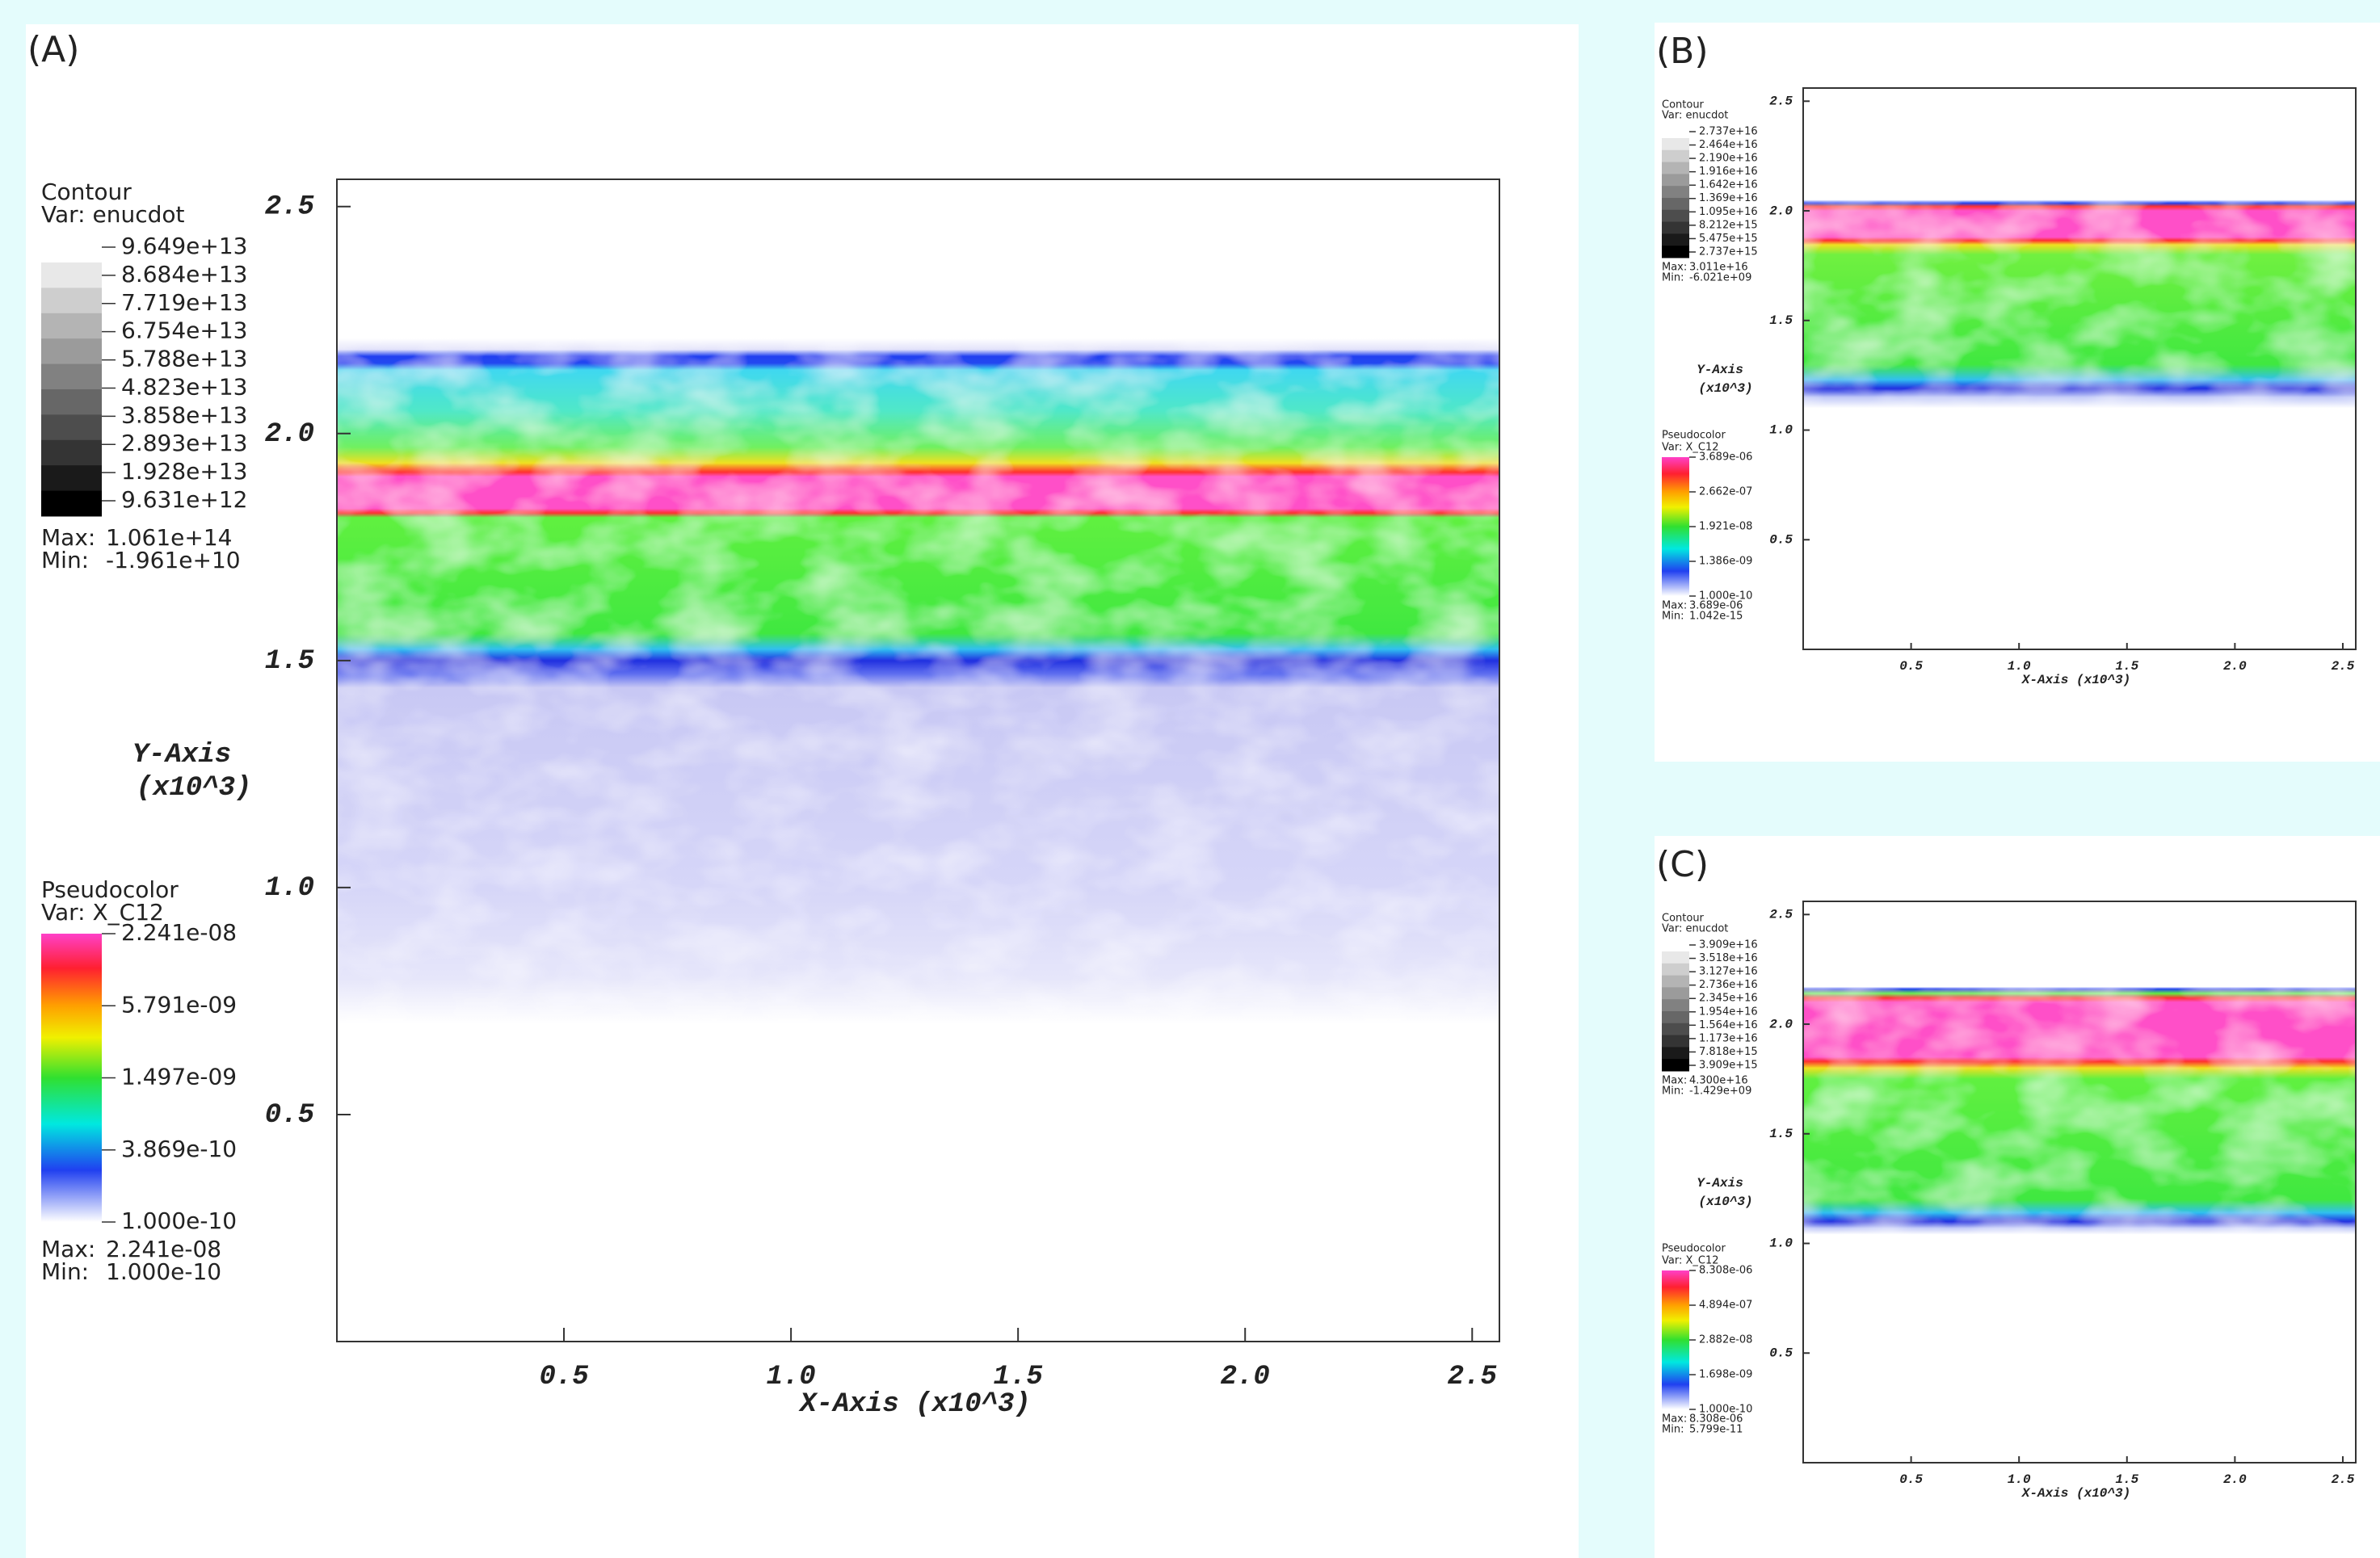 This screenshot has height=1558, width=2380. What do you see at coordinates (1728, 985) in the screenshot?
I see `legend-tick-label: 2.736e+16` at bounding box center [1728, 985].